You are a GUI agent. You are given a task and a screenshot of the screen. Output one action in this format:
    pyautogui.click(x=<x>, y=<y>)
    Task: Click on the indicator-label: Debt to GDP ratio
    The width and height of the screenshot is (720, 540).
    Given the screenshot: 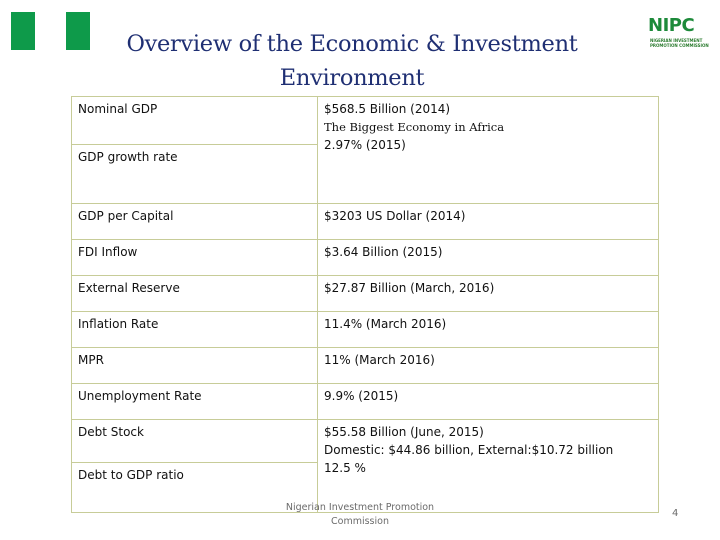 What is the action you would take?
    pyautogui.click(x=194, y=487)
    